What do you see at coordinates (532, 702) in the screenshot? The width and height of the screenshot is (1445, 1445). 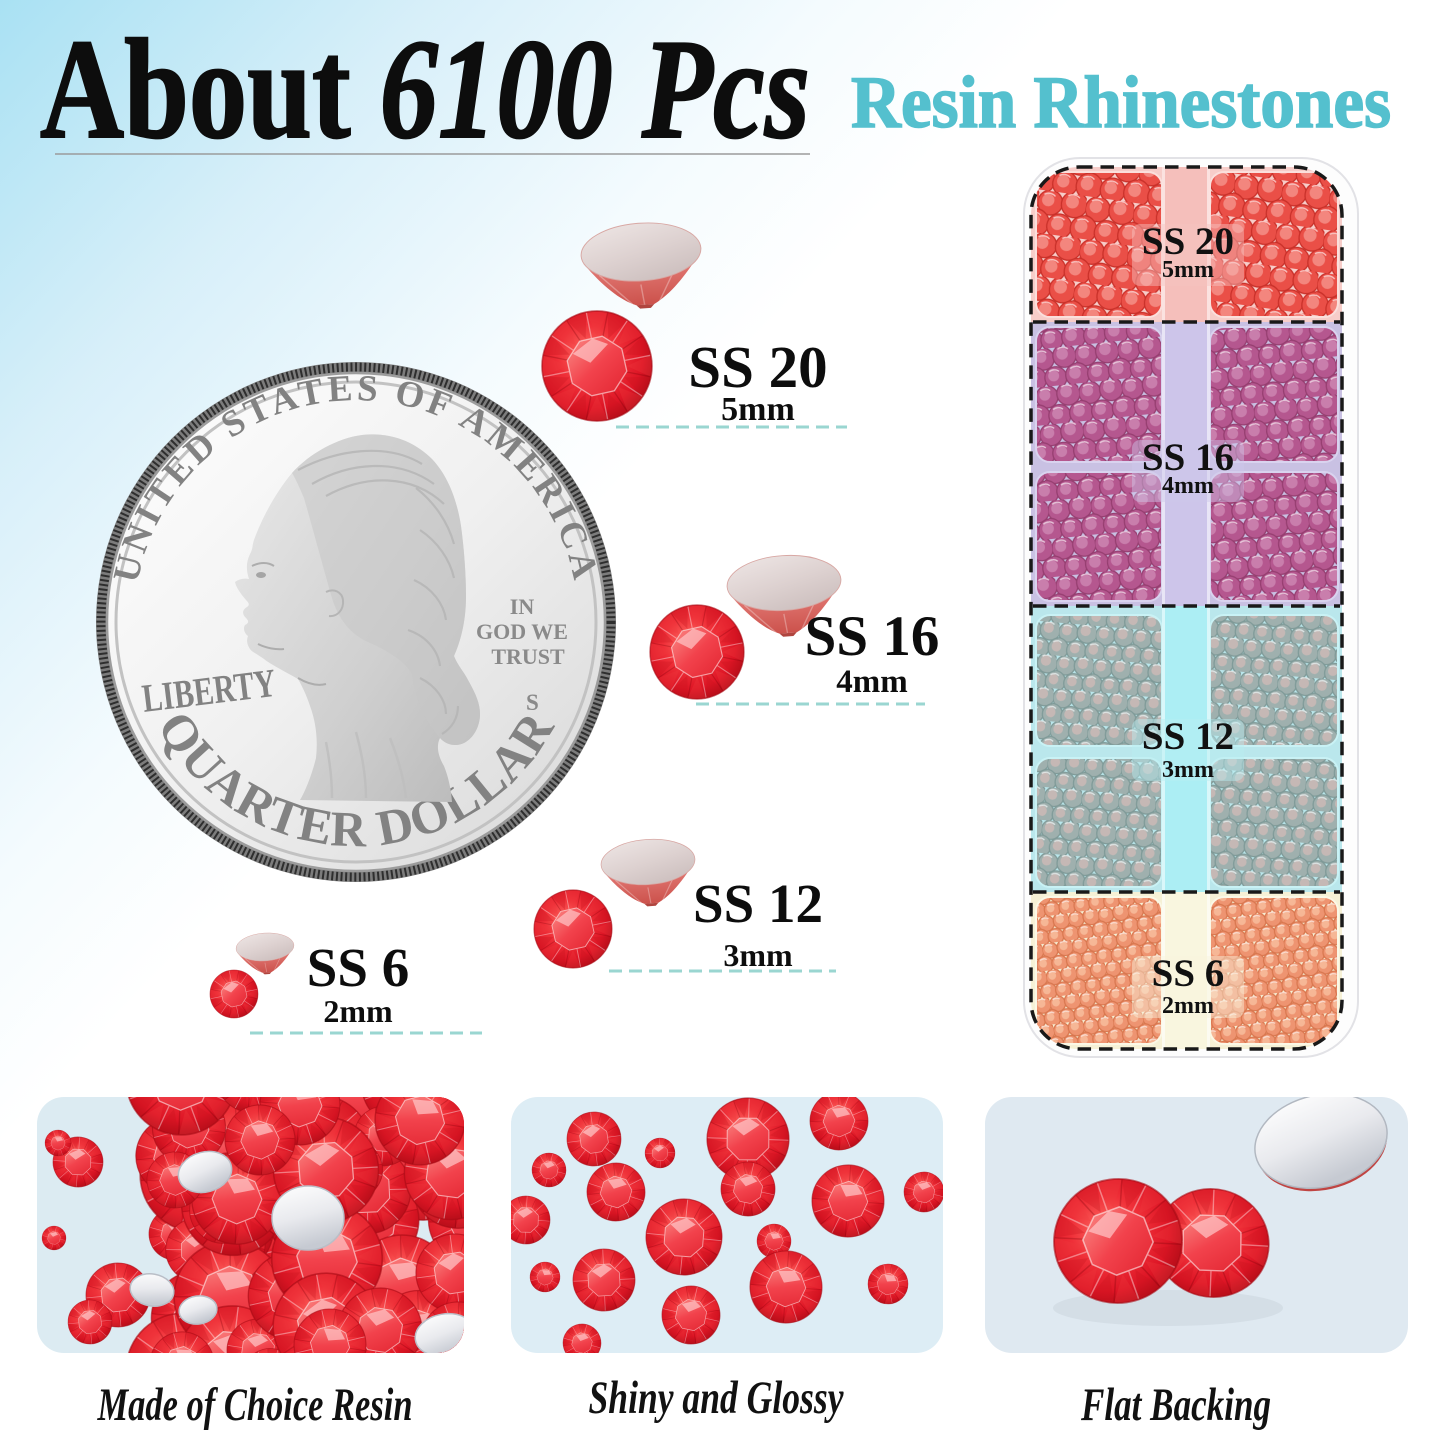 I see `svg-text: S` at bounding box center [532, 702].